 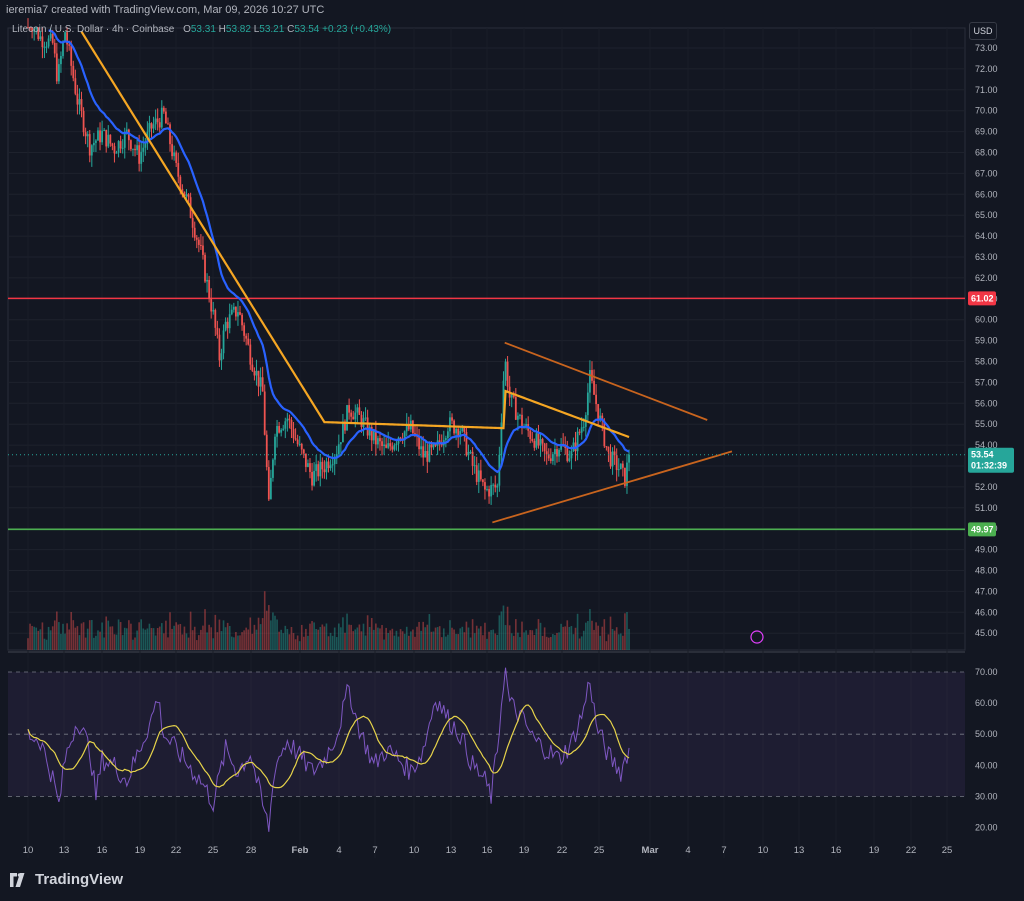 I want to click on lightning-icon, so click(x=757, y=637).